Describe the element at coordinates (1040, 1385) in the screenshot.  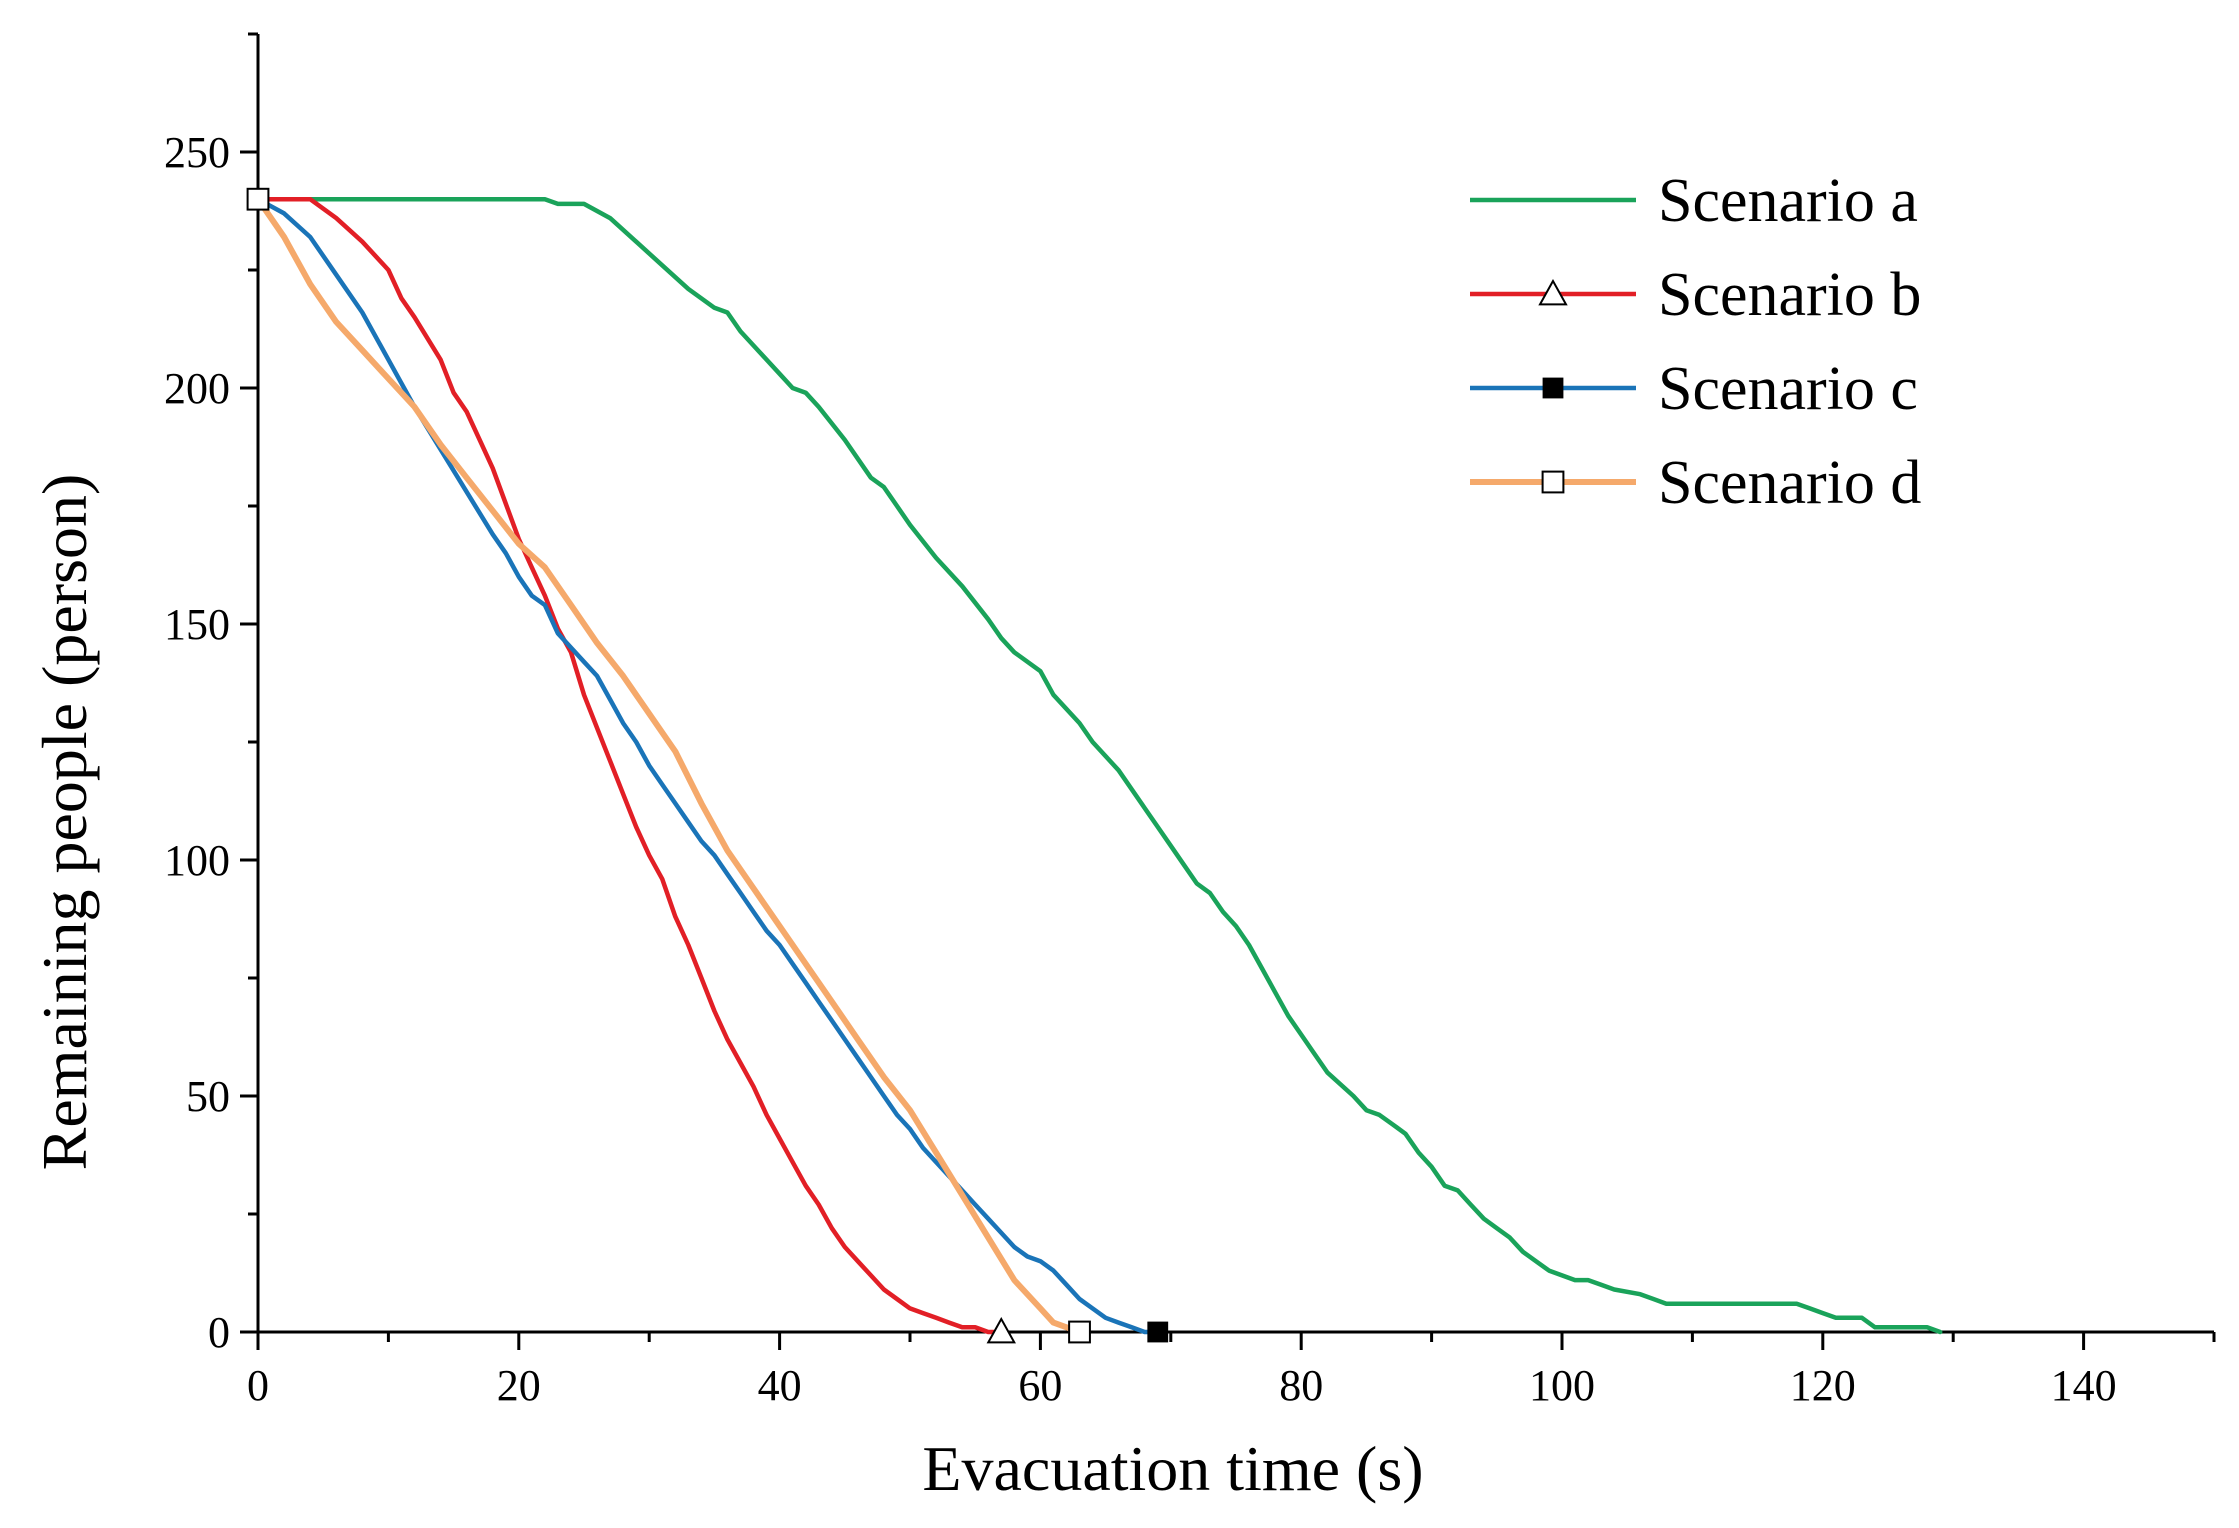
I see `x-tick-label: 60` at that location.